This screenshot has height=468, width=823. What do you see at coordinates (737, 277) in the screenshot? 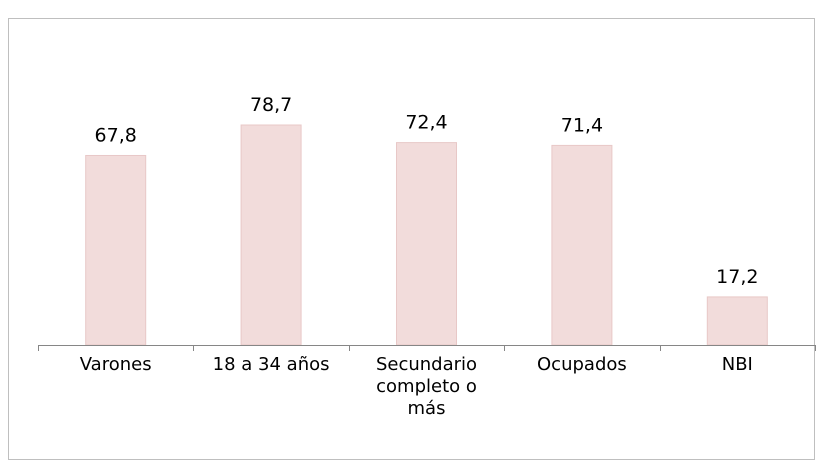
I see `data-label: 17,2` at bounding box center [737, 277].